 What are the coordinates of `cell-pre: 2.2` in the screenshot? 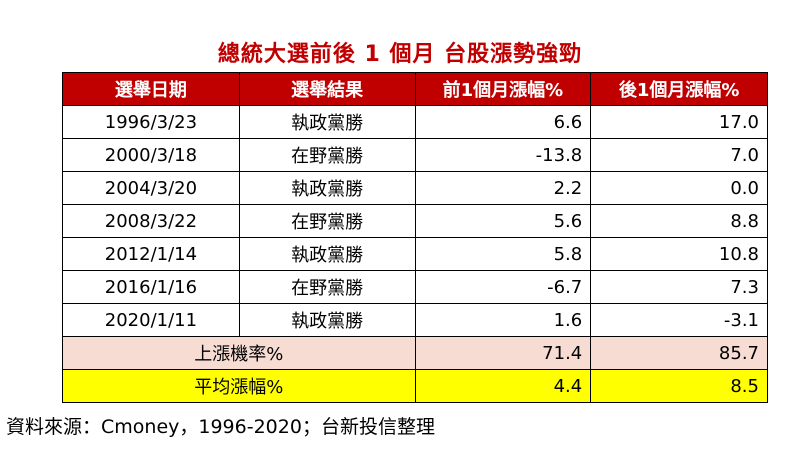 It's located at (503, 188).